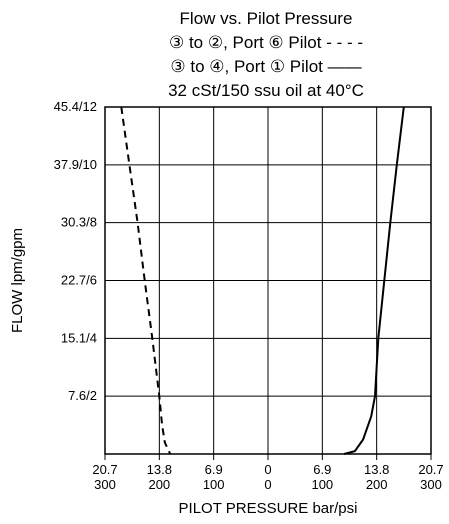  Describe the element at coordinates (17, 280) in the screenshot. I see `y-axis-label: FLOW lpm/gpm` at that location.